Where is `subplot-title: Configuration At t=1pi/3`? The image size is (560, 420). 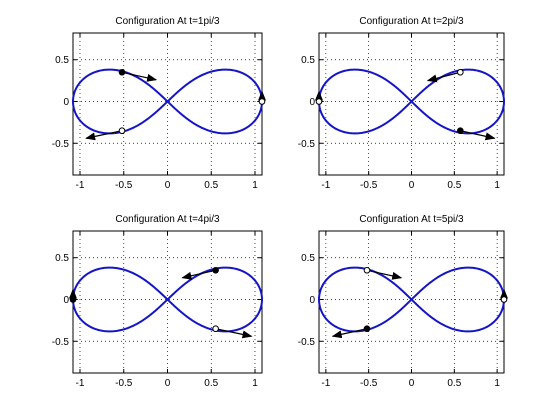
subplot-title: Configuration At t=1pi/3 is located at coordinates (167, 21).